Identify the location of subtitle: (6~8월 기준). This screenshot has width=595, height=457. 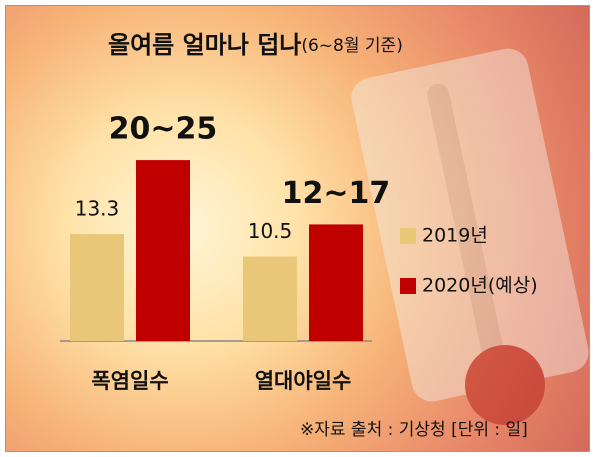
(351, 46).